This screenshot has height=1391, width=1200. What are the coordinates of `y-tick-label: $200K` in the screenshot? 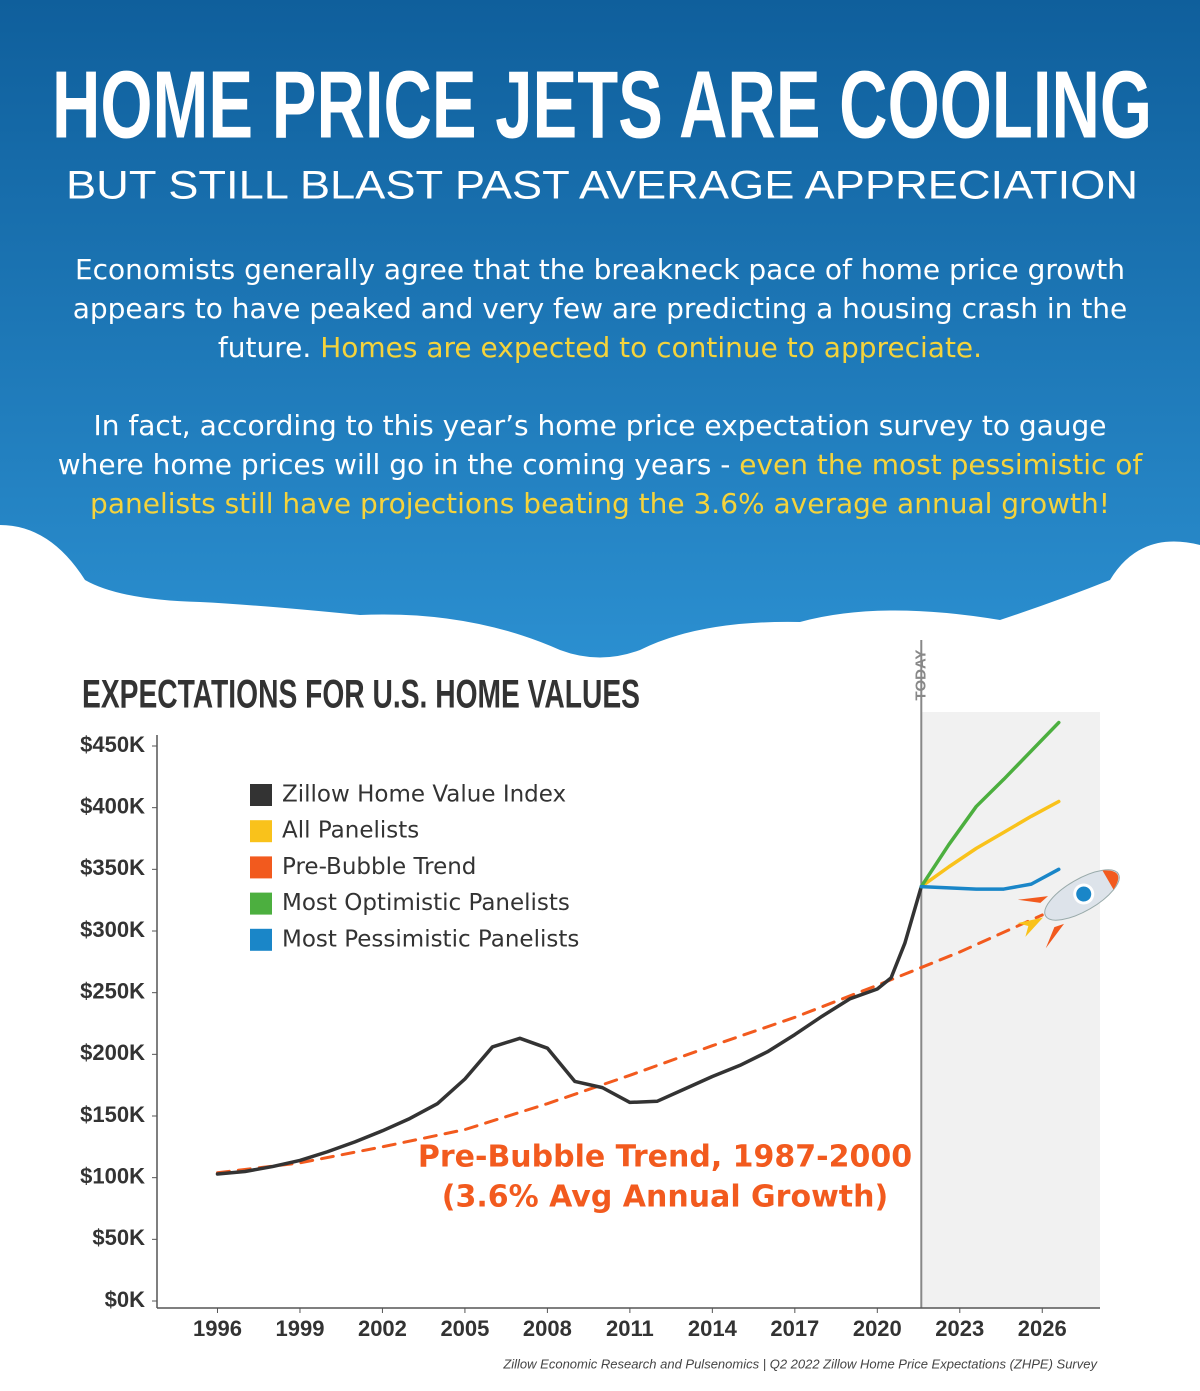 It's located at (112, 1052).